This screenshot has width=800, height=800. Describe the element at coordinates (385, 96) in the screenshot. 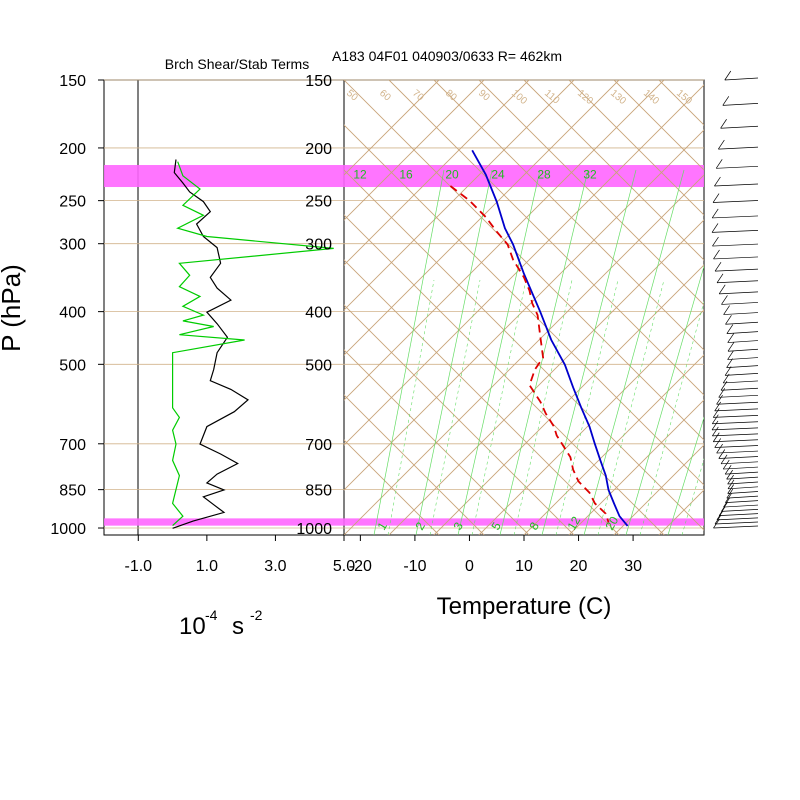

I see `adiabat-label: 60` at that location.